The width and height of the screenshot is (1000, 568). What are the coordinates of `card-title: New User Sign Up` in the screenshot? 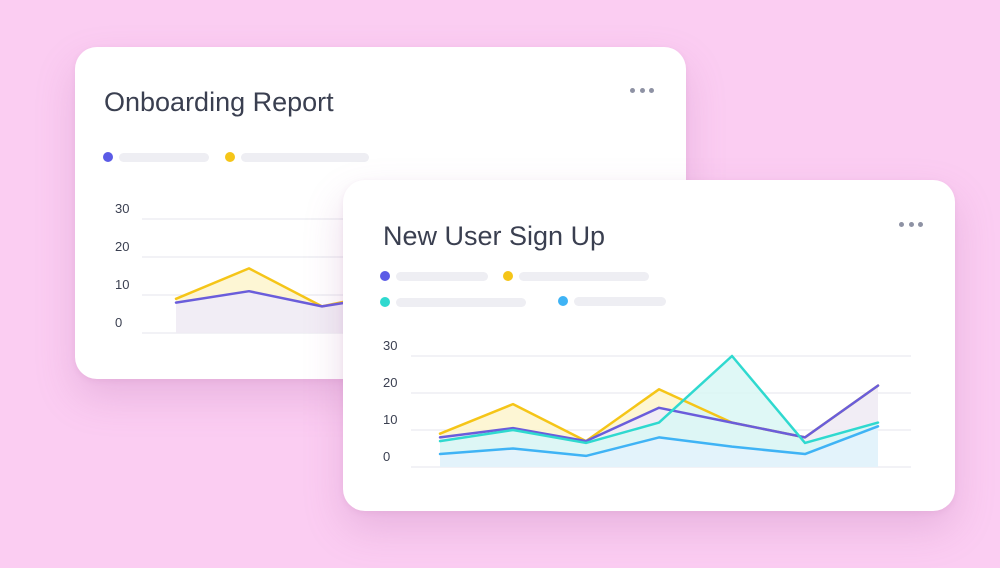 It's located at (494, 236).